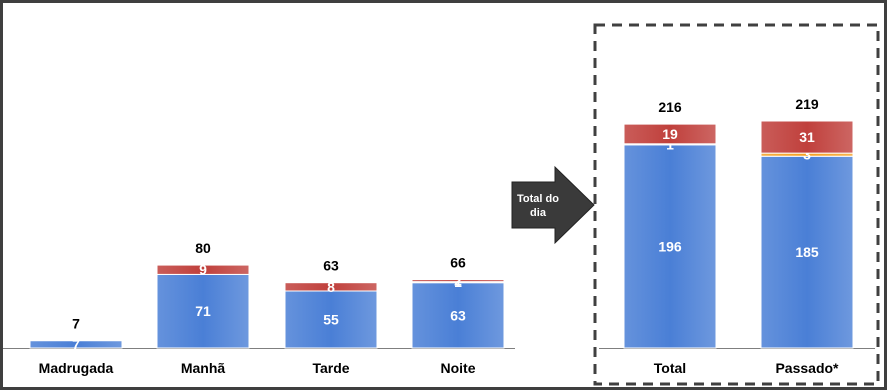  I want to click on segment-value-label: 185, so click(807, 252).